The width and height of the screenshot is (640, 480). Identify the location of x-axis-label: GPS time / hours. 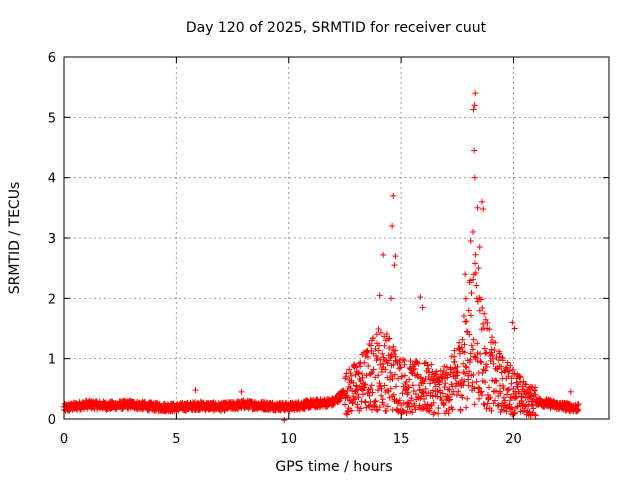
(333, 467).